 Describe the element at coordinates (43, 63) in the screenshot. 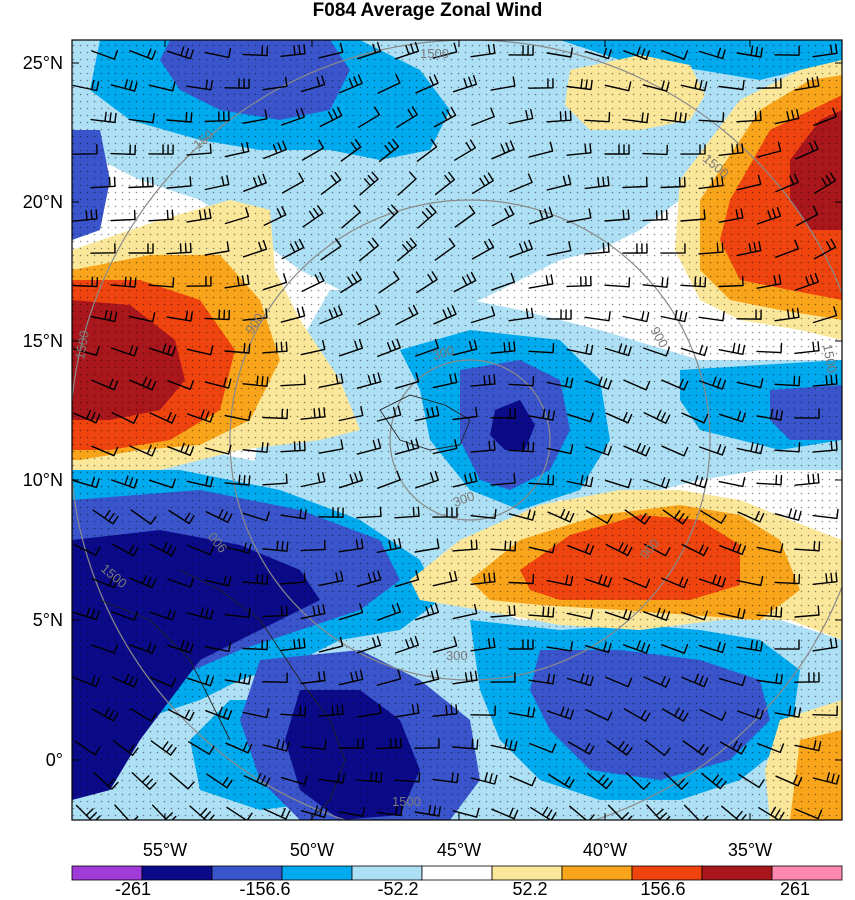

I see `lat-label: 25°N` at that location.